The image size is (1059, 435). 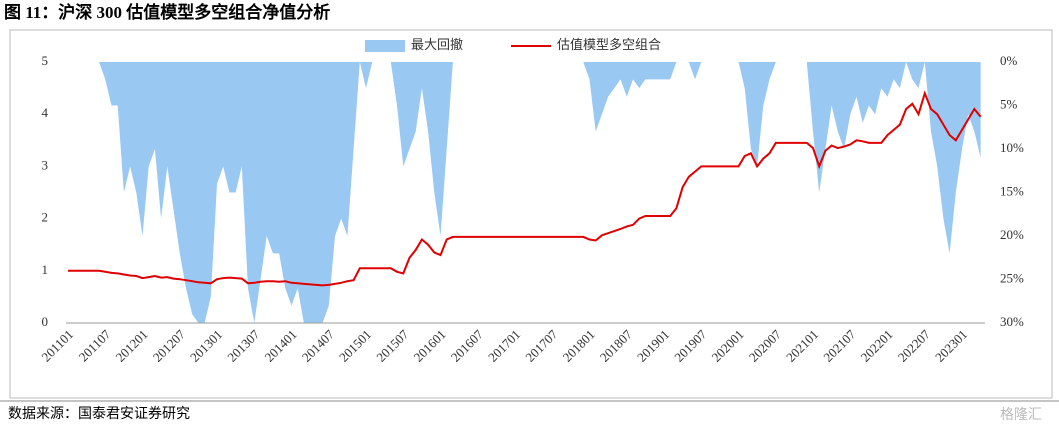 What do you see at coordinates (1012, 234) in the screenshot?
I see `y2-tick-label: 20%` at bounding box center [1012, 234].